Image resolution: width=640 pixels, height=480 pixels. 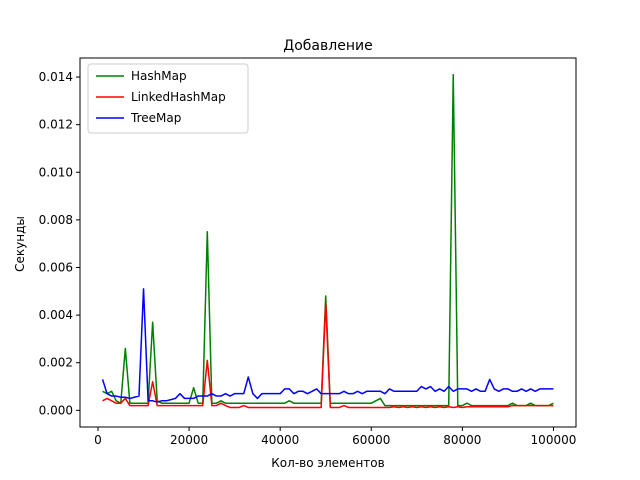 I want to click on legend-label-treemap: TreeMap, so click(x=155, y=118).